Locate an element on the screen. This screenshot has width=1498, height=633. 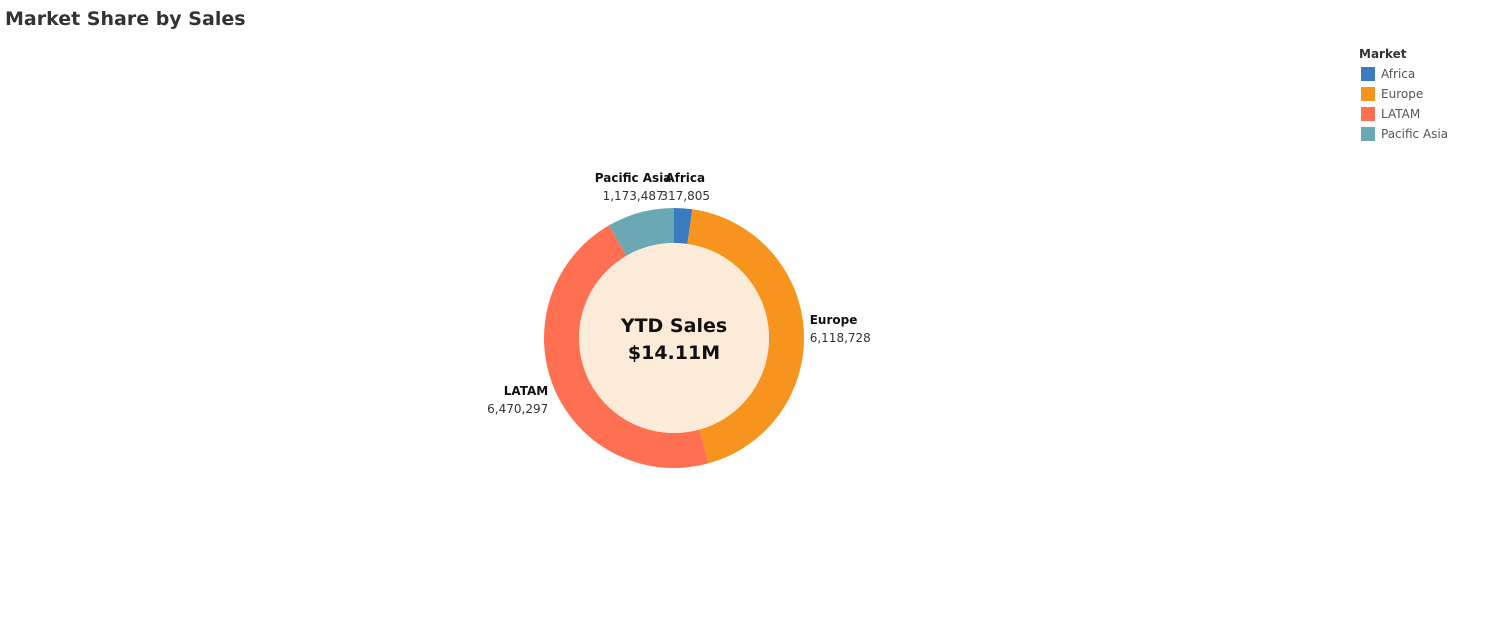
slice-value-pacific-asia: 1,173,487 is located at coordinates (633, 196).